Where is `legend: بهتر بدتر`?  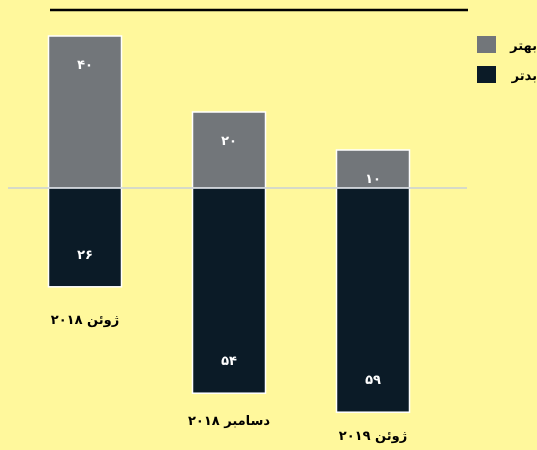
legend: بهتر بدتر is located at coordinates (507, 60).